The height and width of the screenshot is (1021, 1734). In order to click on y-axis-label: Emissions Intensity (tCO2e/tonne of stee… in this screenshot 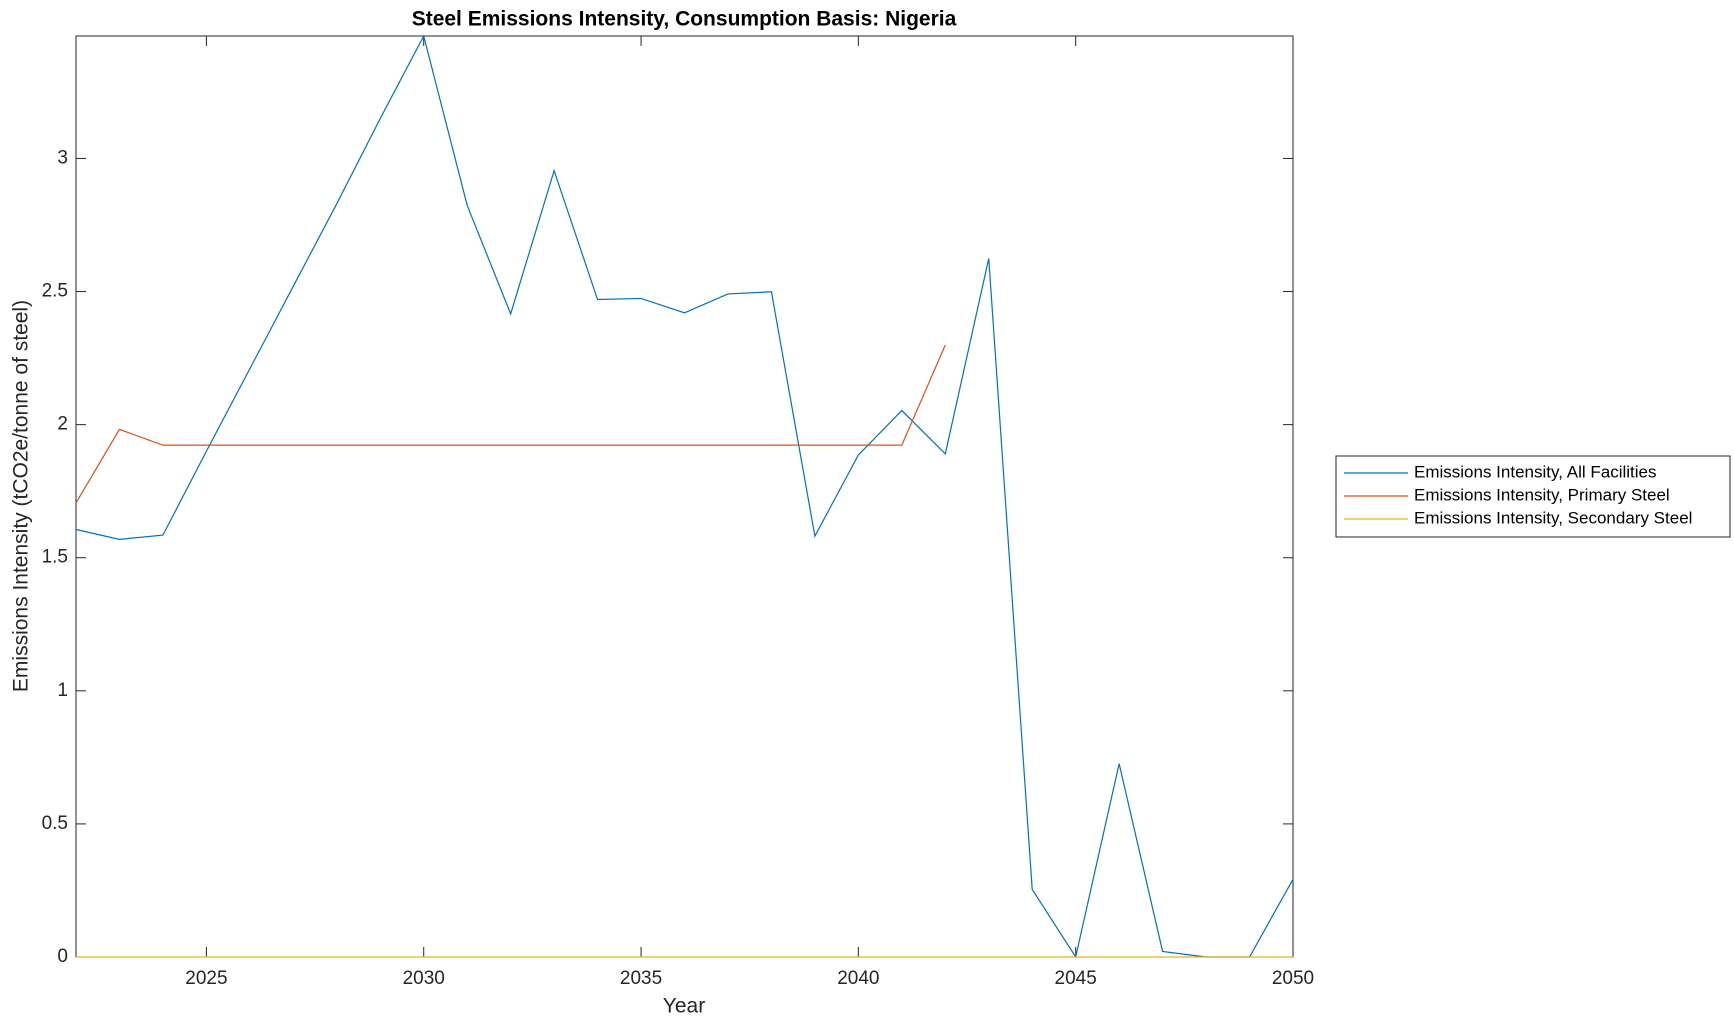, I will do `click(21, 496)`.